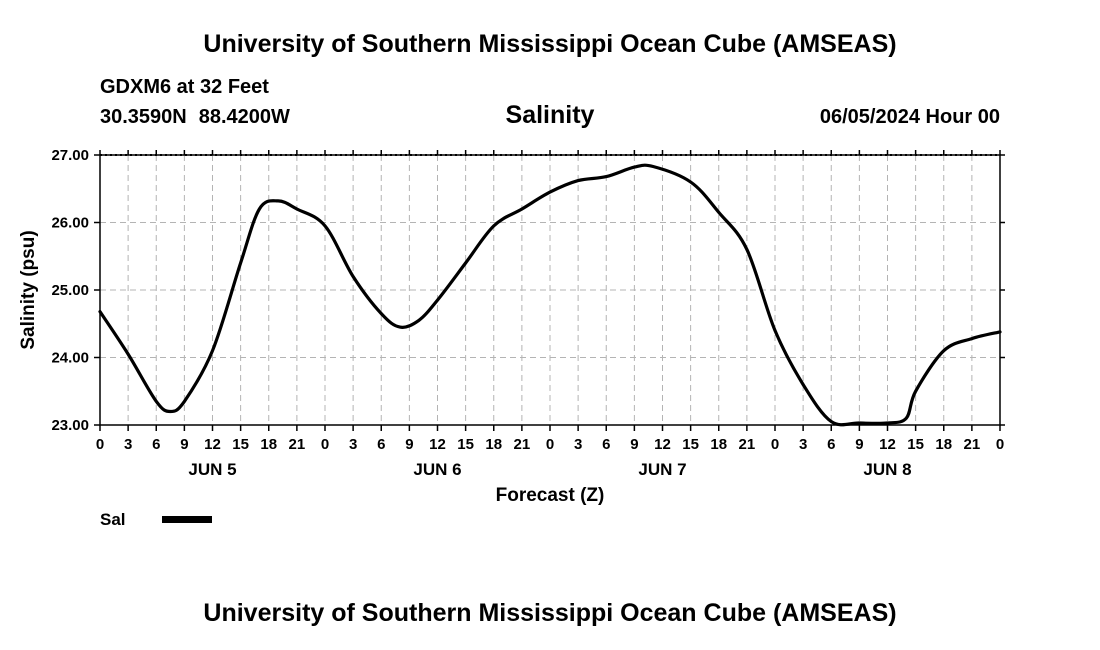 The height and width of the screenshot is (650, 1100). What do you see at coordinates (187, 519) in the screenshot?
I see `legend-line-swatch` at bounding box center [187, 519].